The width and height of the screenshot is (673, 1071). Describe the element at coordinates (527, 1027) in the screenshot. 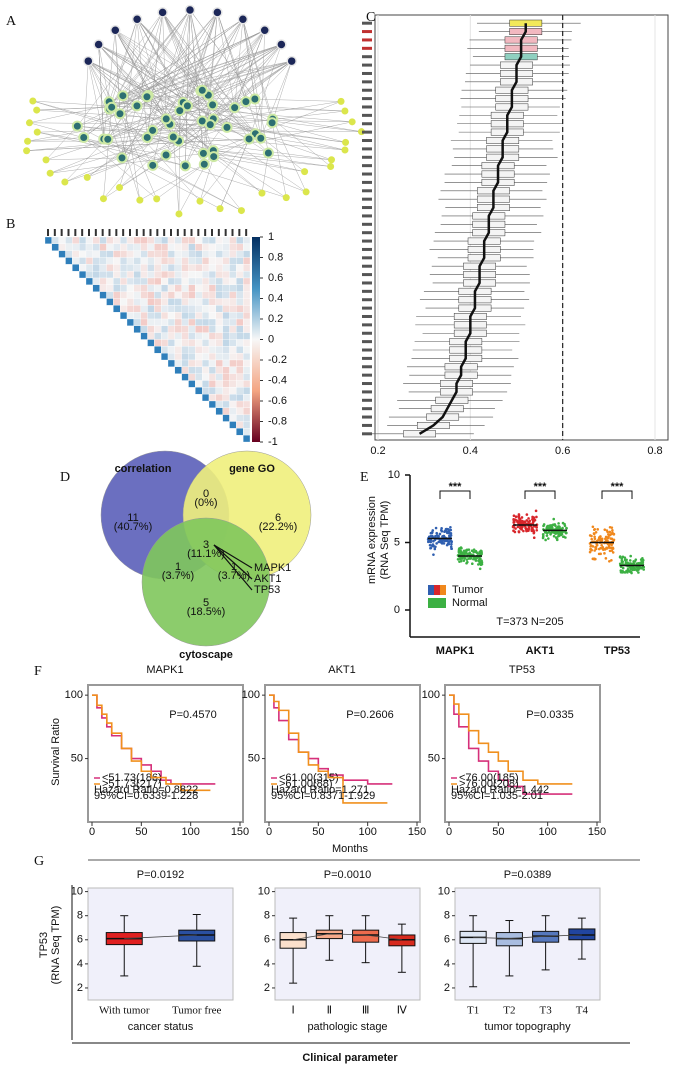

I see `group-label: tumor topography` at that location.